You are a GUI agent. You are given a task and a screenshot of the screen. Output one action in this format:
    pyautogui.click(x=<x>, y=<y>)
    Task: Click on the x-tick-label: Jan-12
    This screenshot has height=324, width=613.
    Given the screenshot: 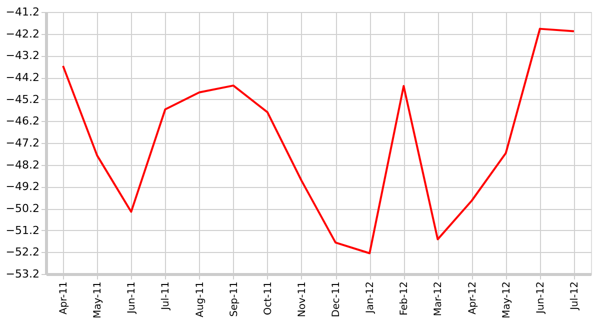 What is the action you would take?
    pyautogui.click(x=370, y=298)
    